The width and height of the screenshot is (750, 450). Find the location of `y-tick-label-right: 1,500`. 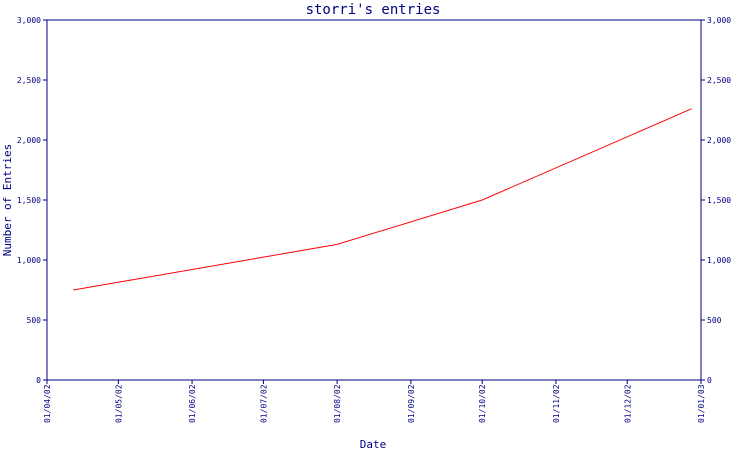

y-tick-label-right: 1,500 is located at coordinates (719, 200).